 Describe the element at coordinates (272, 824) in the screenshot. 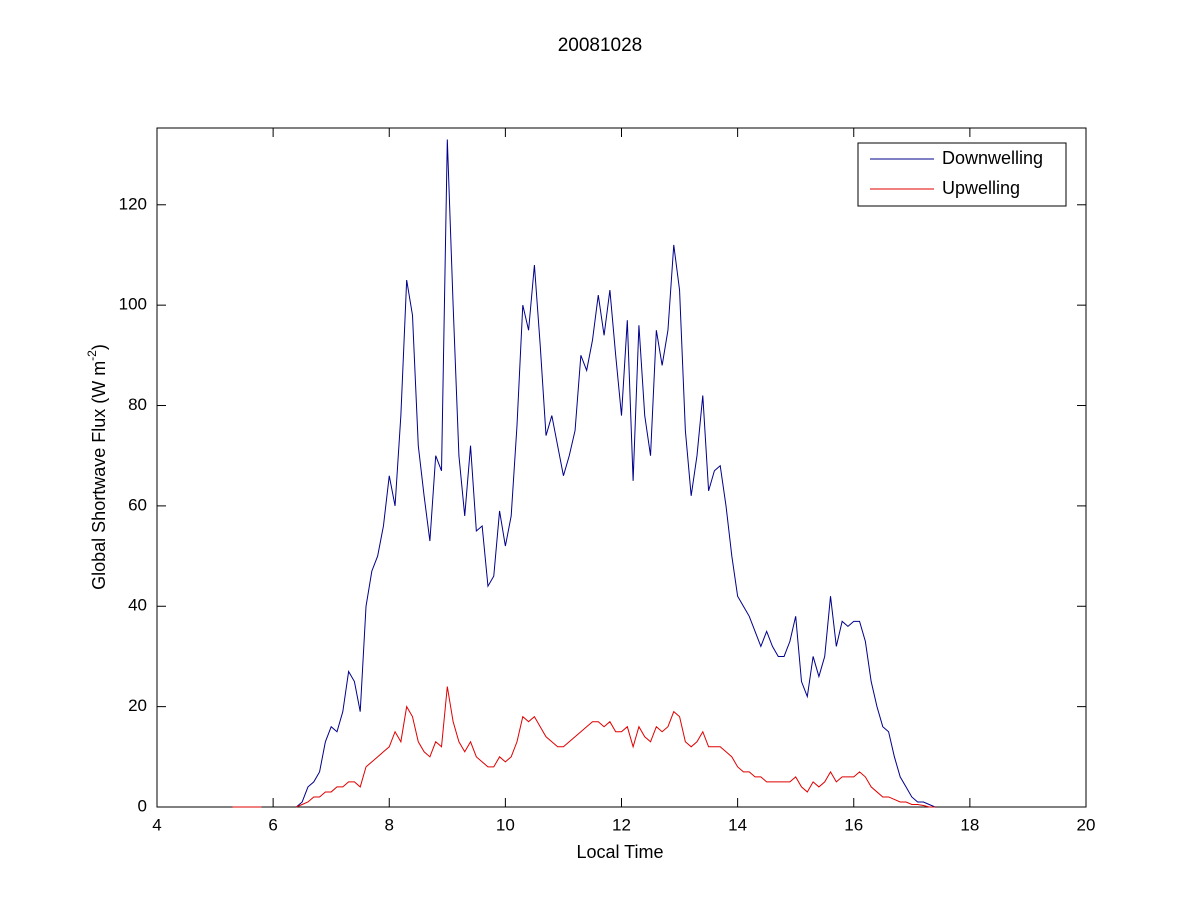

I see `x-tick-label: 6` at that location.